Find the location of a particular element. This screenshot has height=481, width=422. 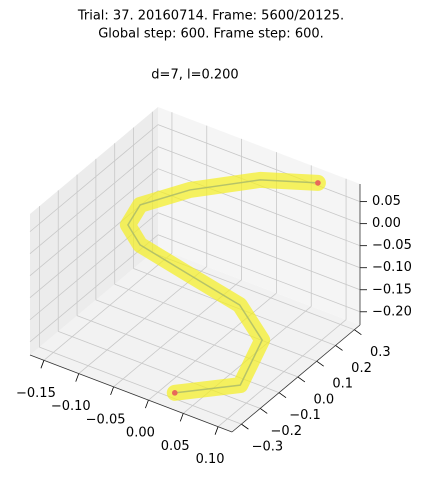

x-tick-label: −0.10 is located at coordinates (71, 406).